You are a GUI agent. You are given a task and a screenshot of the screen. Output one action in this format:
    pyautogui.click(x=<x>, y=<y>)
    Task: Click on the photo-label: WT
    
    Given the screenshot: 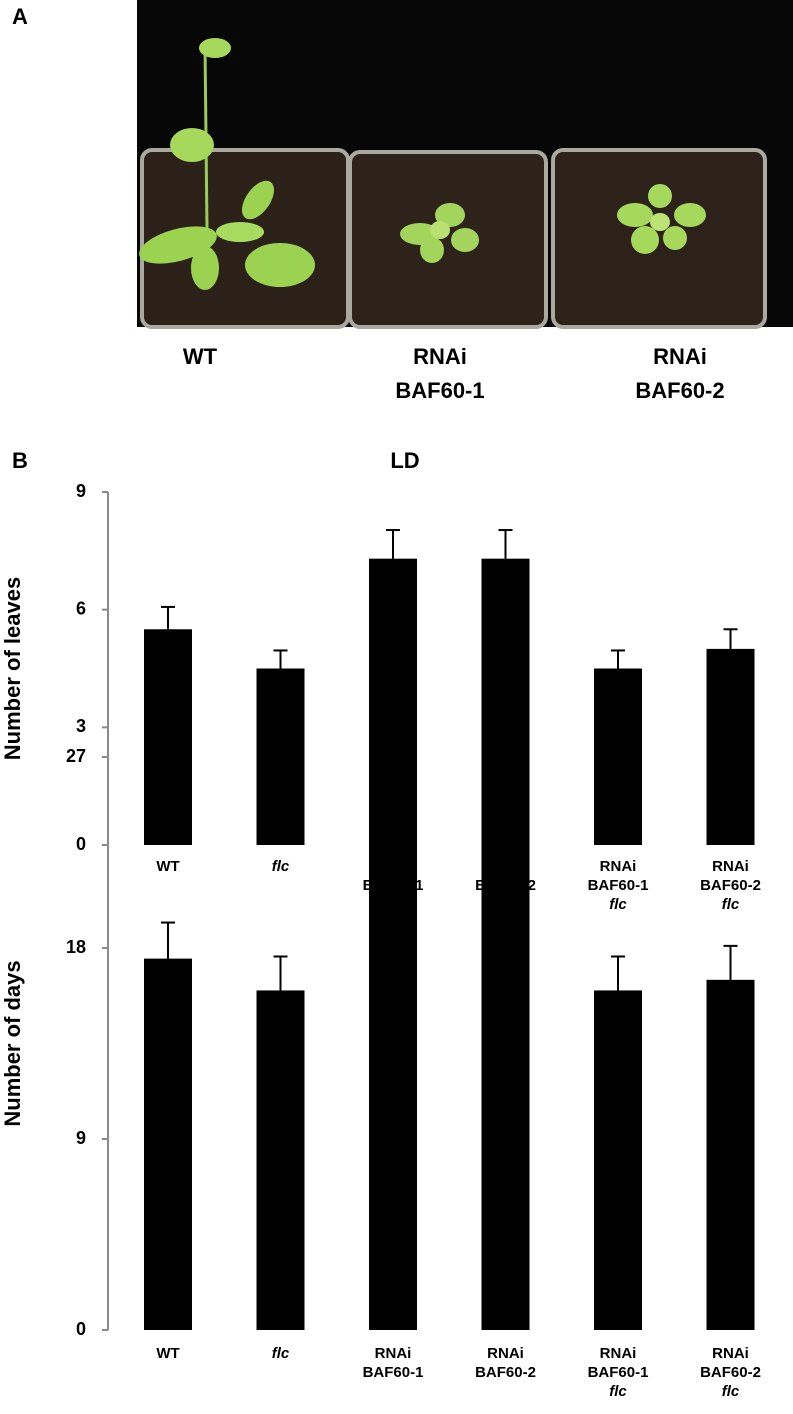 What is the action you would take?
    pyautogui.click(x=200, y=356)
    